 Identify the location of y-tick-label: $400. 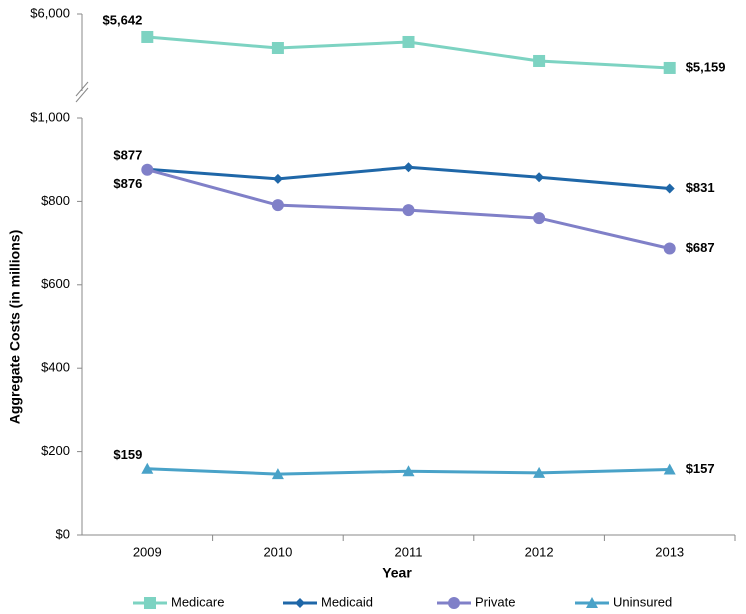
(55, 367).